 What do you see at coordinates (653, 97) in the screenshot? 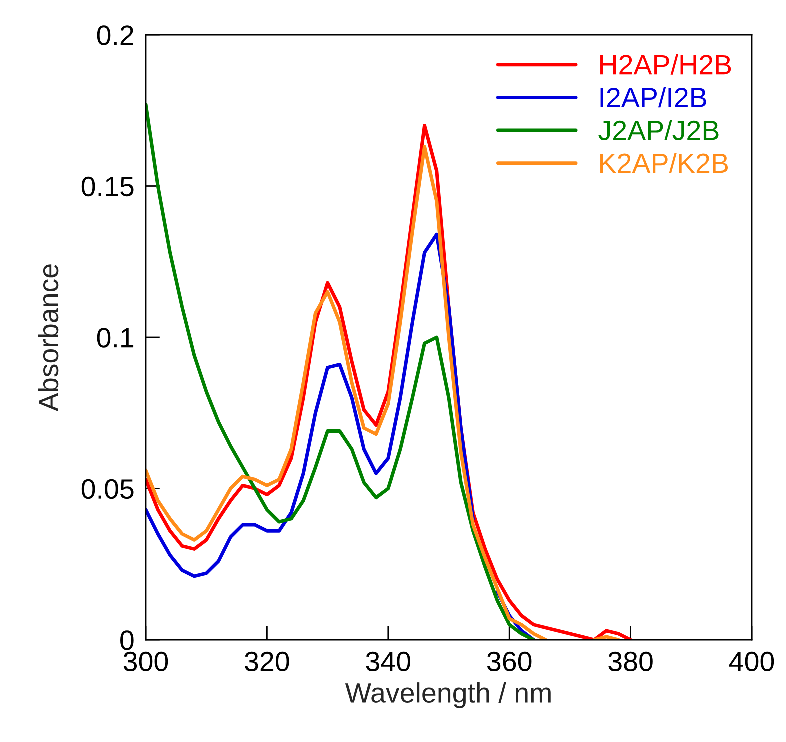
I see `legend-label: I2AP/I2B` at bounding box center [653, 97].